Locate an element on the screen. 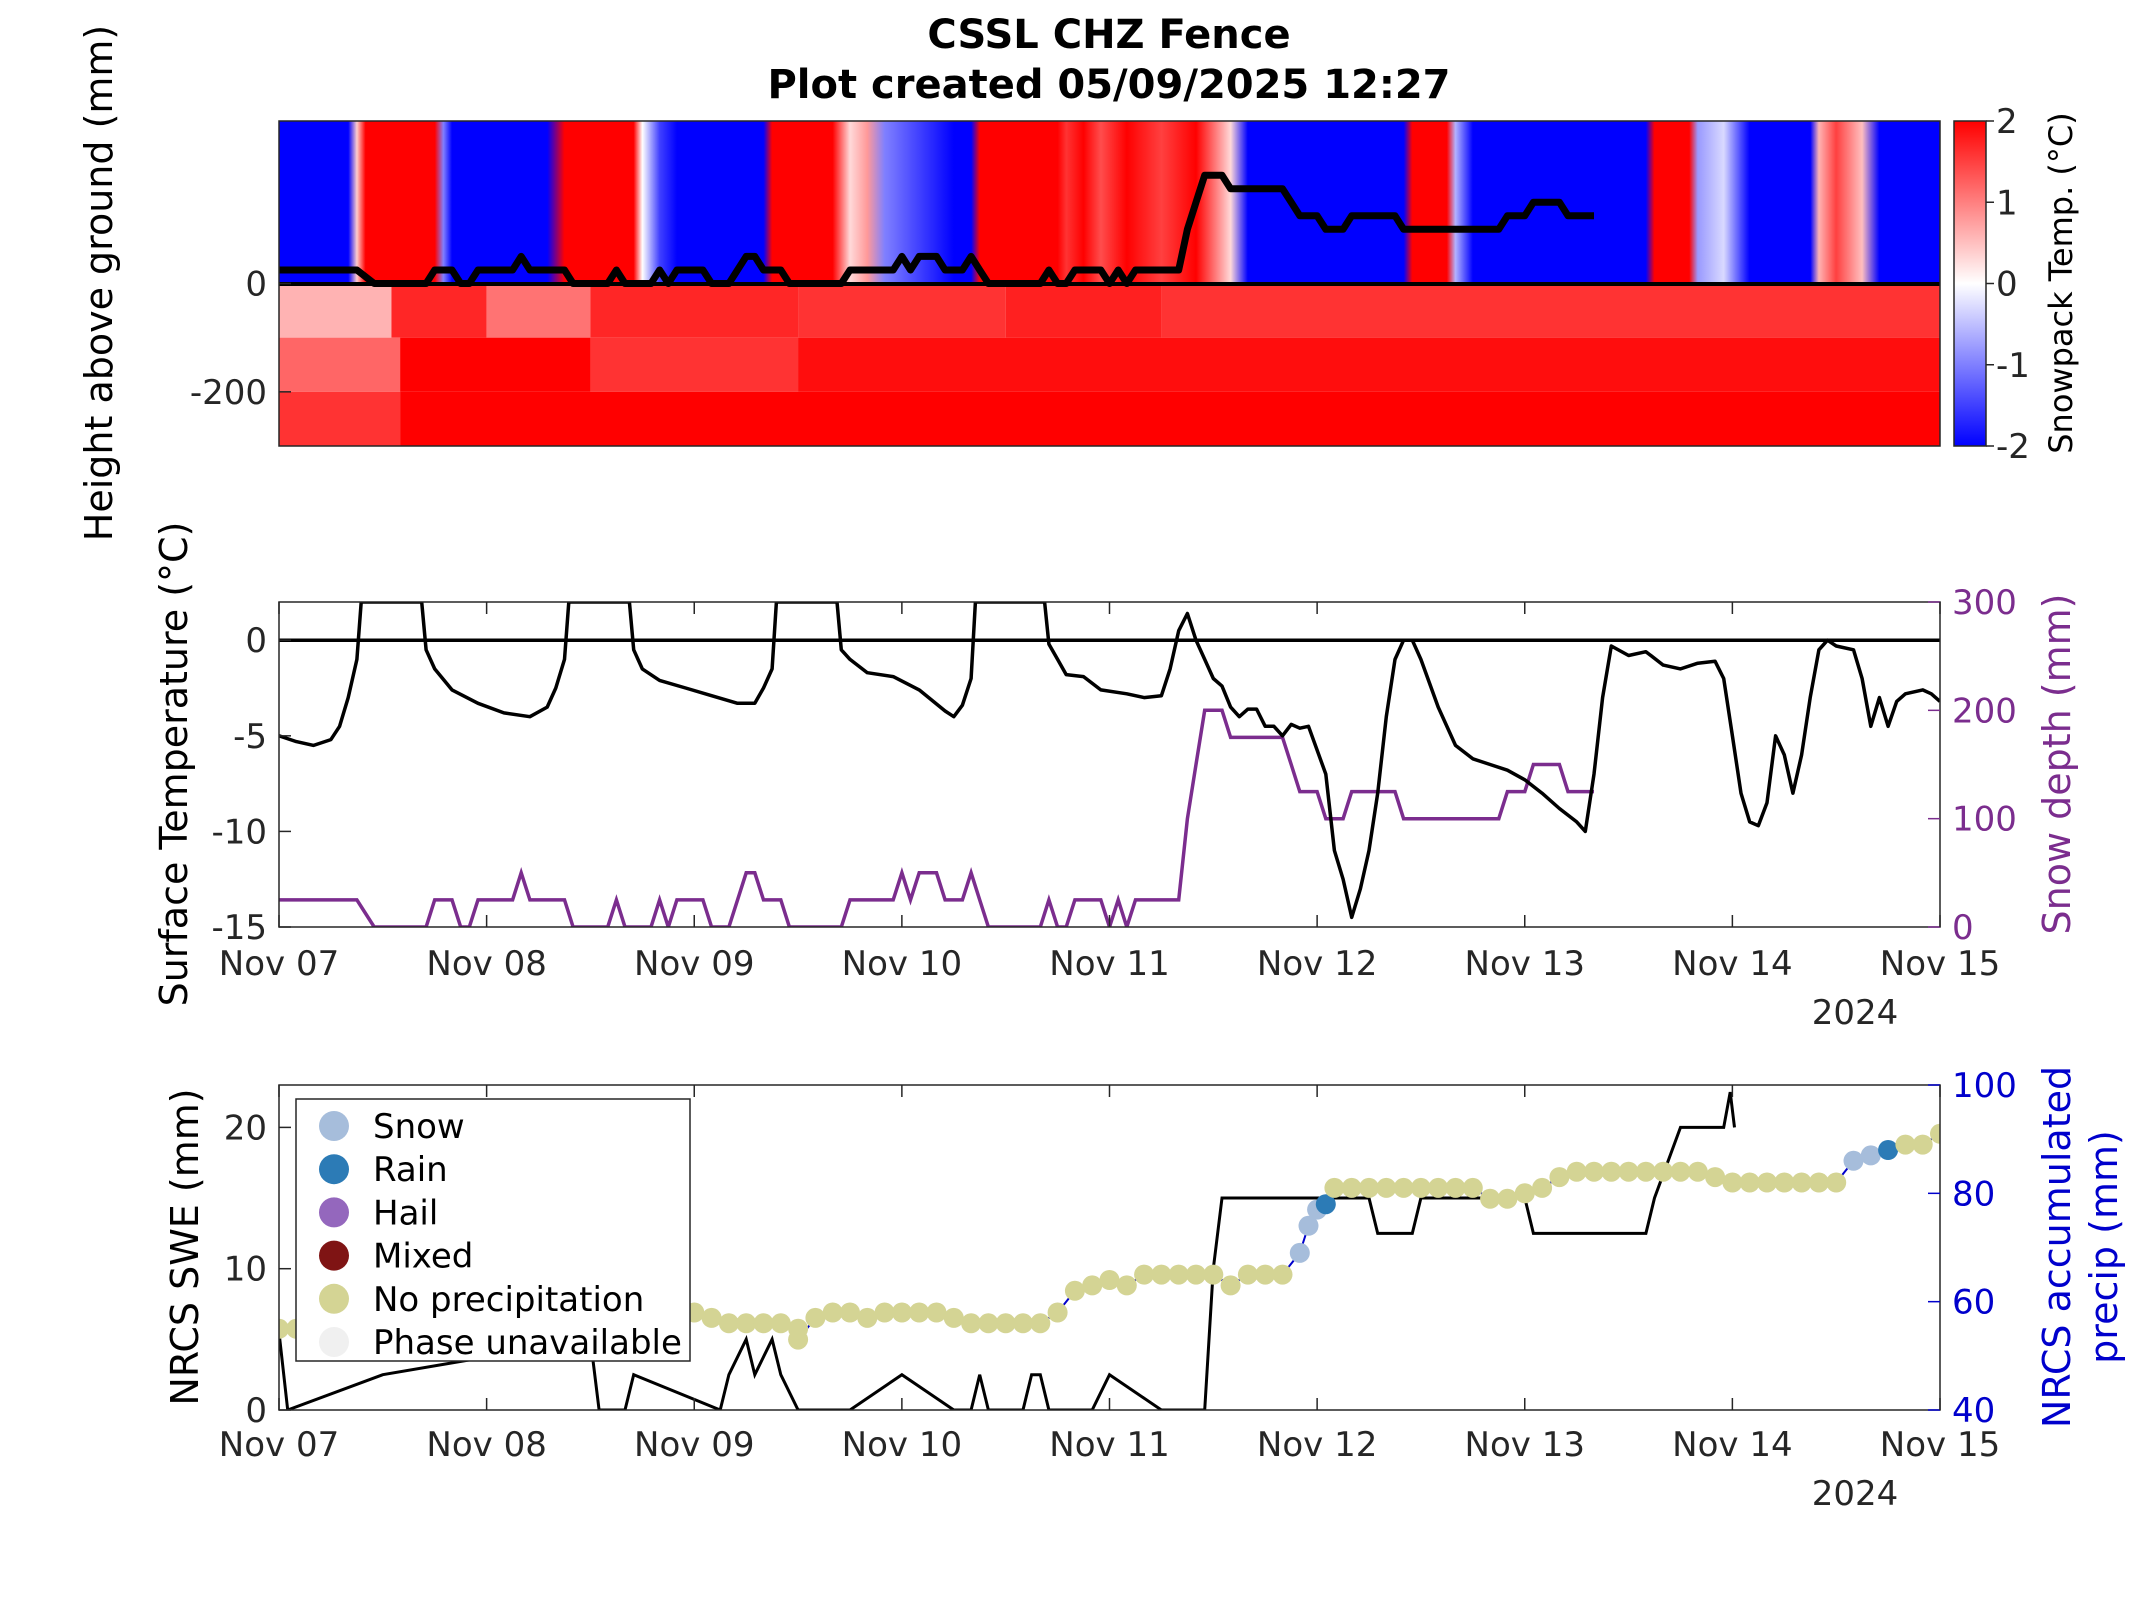 The image size is (2133, 1600). y-tick-label: 20 is located at coordinates (245, 1128).